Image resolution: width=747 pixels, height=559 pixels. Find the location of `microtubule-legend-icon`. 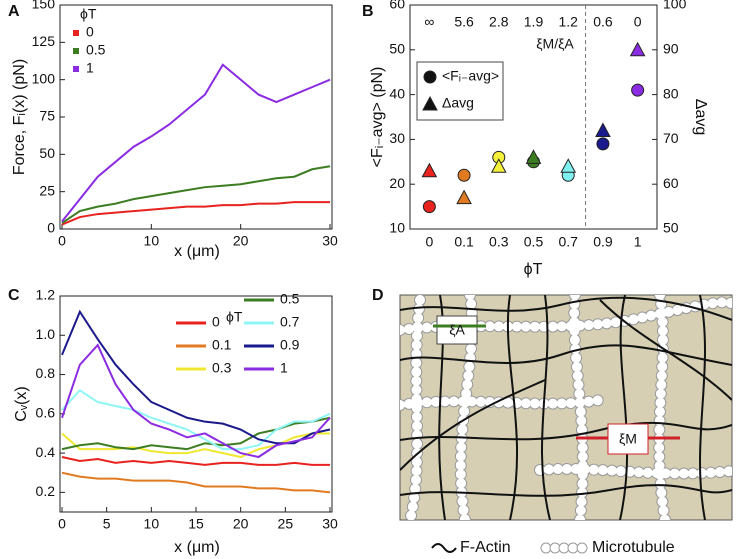

microtubule-legend-icon is located at coordinates (564, 548).